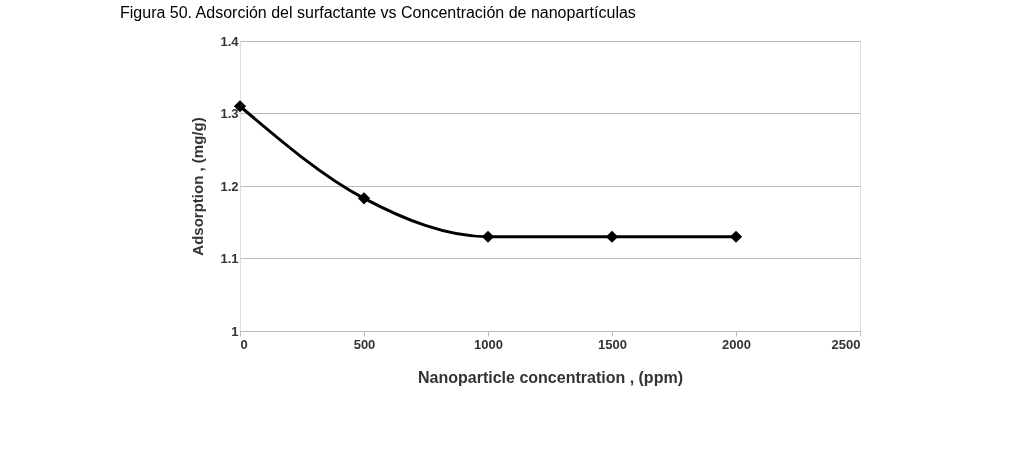 This screenshot has width=1016, height=467. What do you see at coordinates (230, 41) in the screenshot?
I see `y-tick-label: 1.4` at bounding box center [230, 41].